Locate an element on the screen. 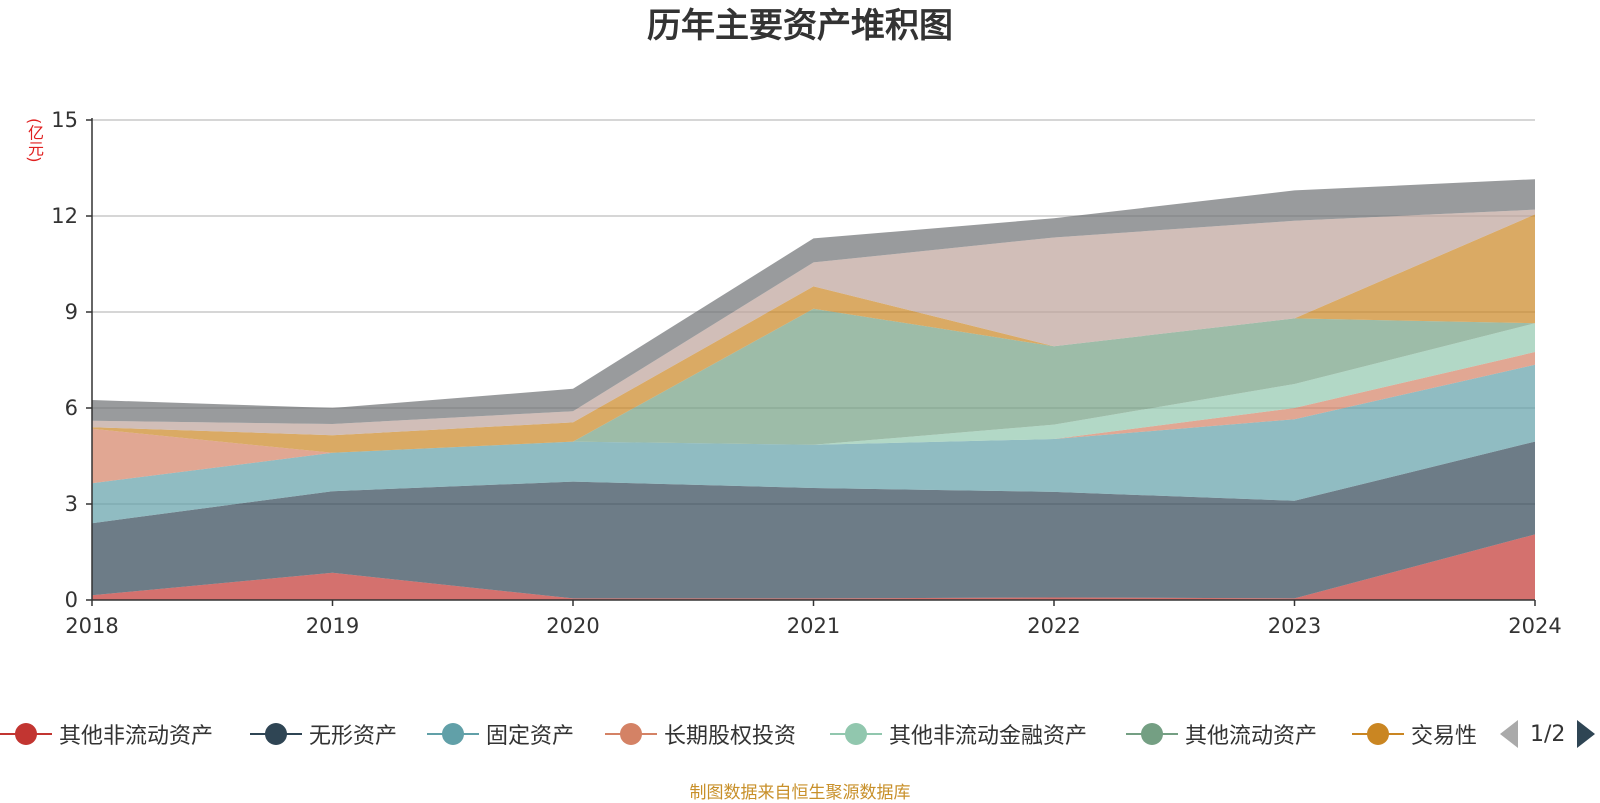 The image size is (1600, 803). legend-item: 其他流动资产 is located at coordinates (1221, 734).